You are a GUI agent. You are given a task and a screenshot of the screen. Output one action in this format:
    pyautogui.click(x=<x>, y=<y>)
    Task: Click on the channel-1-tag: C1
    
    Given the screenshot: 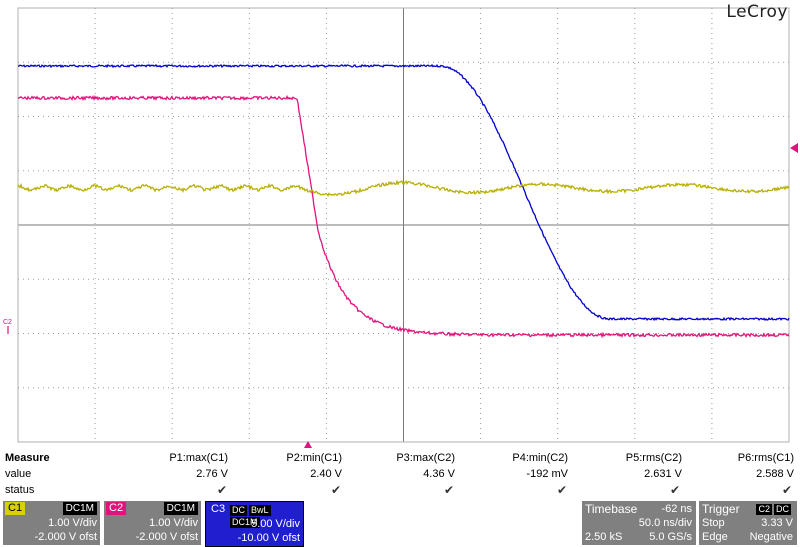 What is the action you would take?
    pyautogui.click(x=15, y=508)
    